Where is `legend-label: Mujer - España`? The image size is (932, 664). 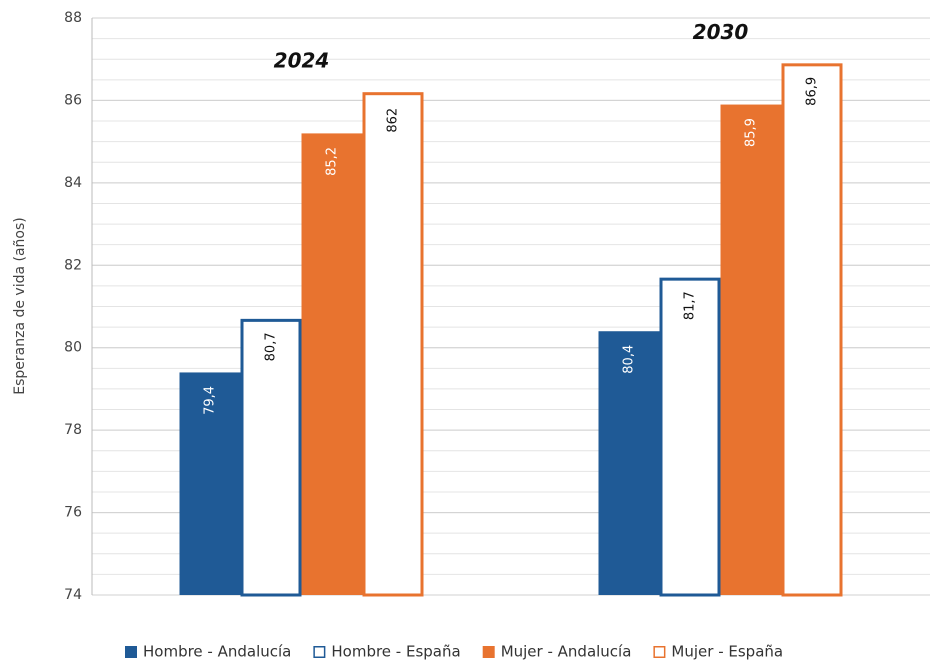 legend-label: Mujer - España is located at coordinates (727, 652).